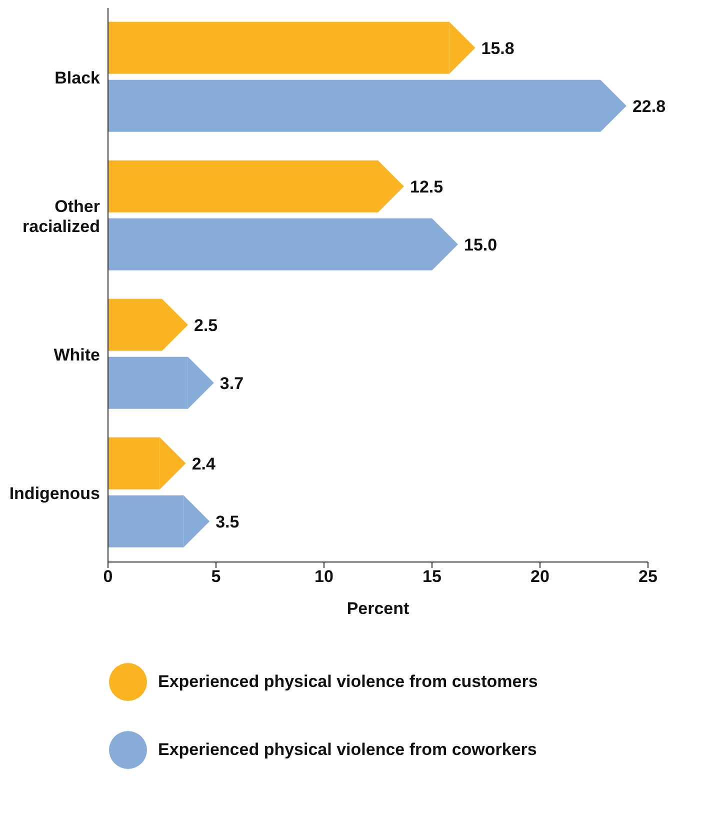 This screenshot has height=819, width=717. I want to click on y-tick-label: Other racialized, so click(61, 216).